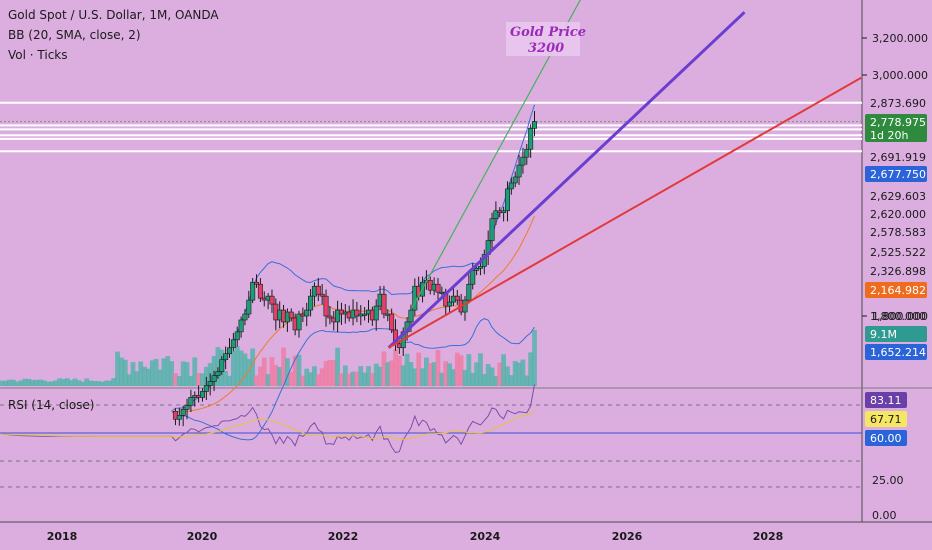  I want to click on annotation-box, so click(543, 39).